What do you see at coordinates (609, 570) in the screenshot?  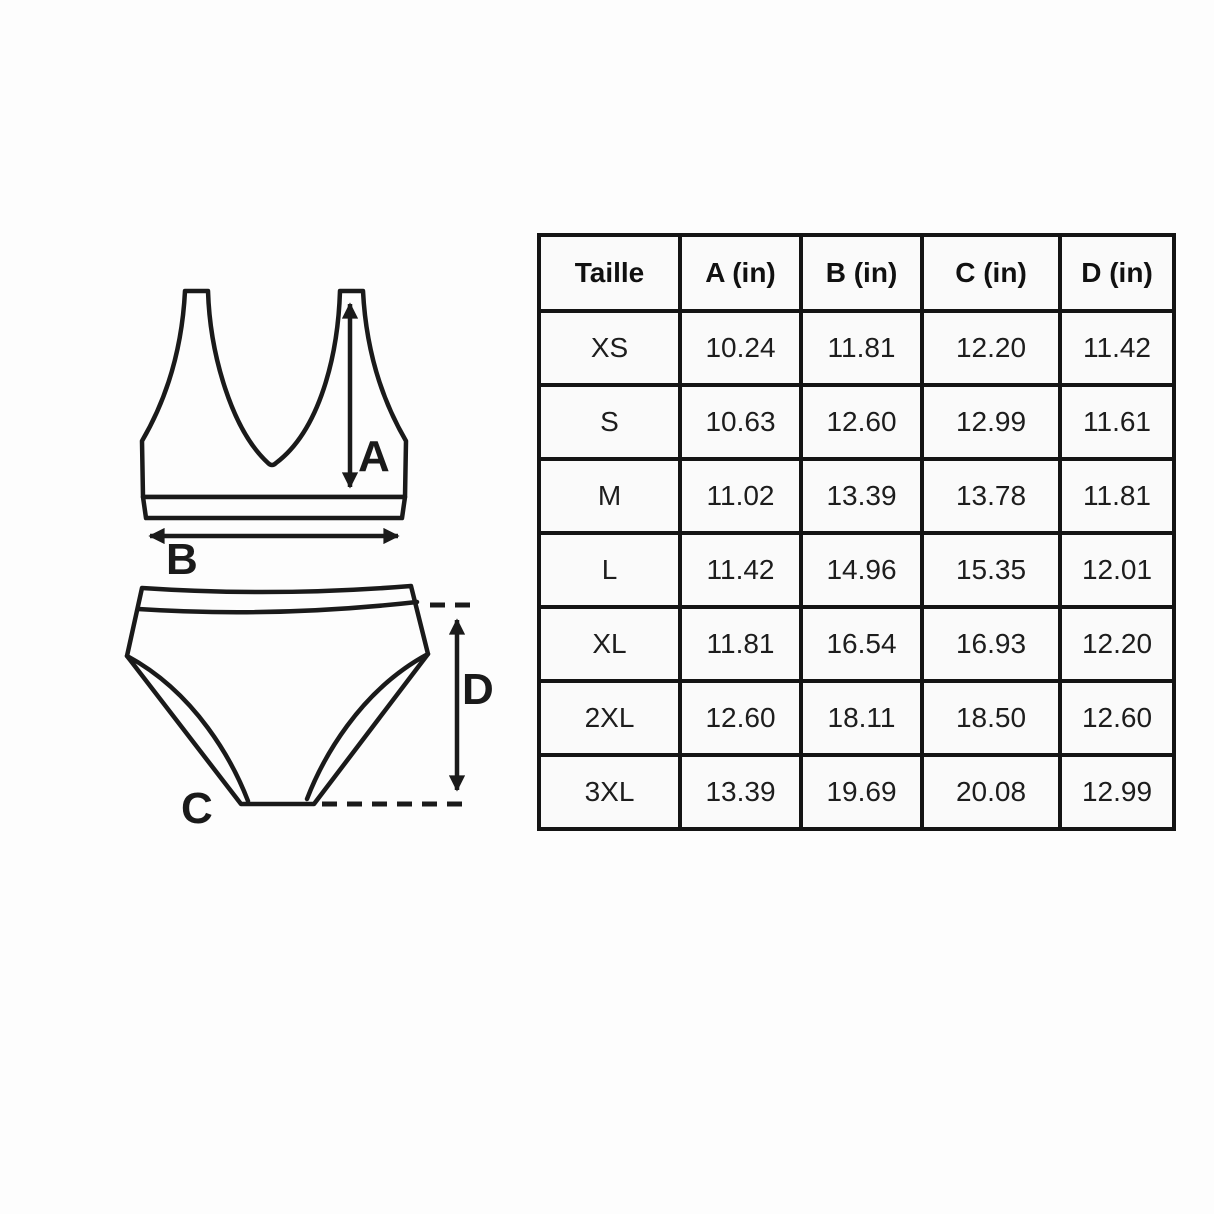 I see `cell-size: L` at bounding box center [609, 570].